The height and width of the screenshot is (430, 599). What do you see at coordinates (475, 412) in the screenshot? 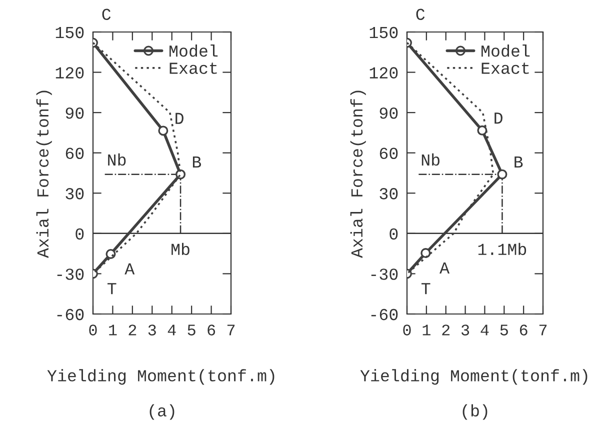
I see `text: (b)` at bounding box center [475, 412].